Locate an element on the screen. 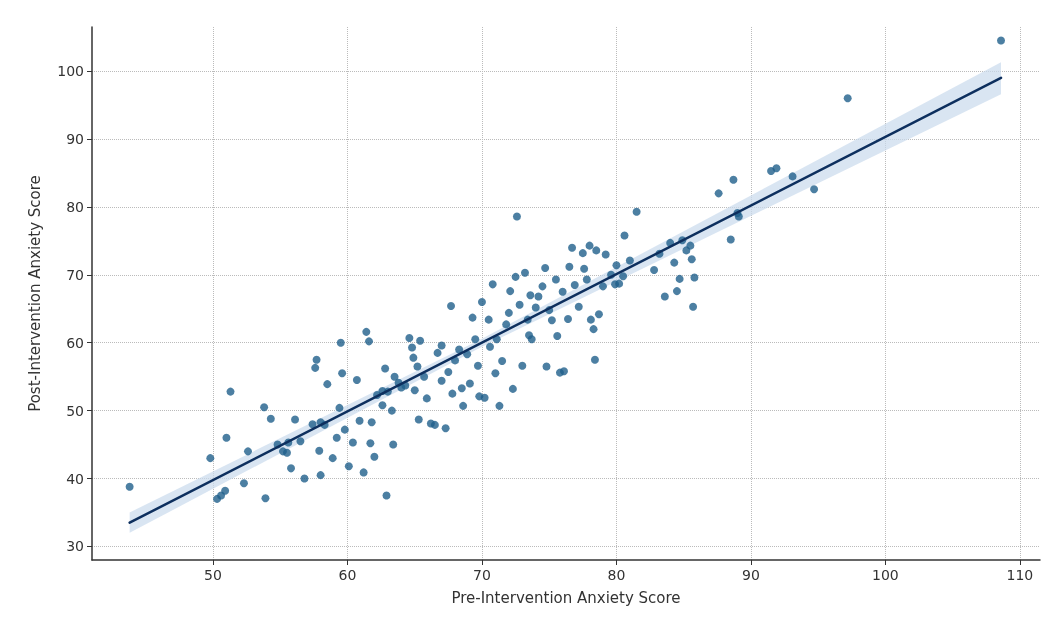 The height and width of the screenshot is (626, 1052). y-tick-label: 90 is located at coordinates (75, 139).